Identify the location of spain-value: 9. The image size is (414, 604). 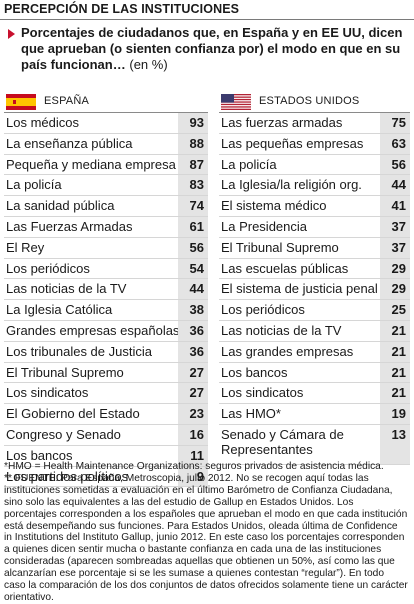
(193, 476).